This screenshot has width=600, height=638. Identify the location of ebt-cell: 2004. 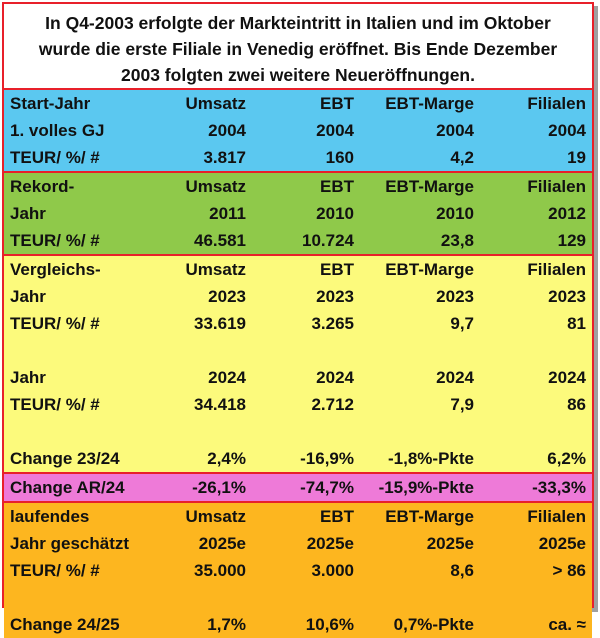
(335, 130).